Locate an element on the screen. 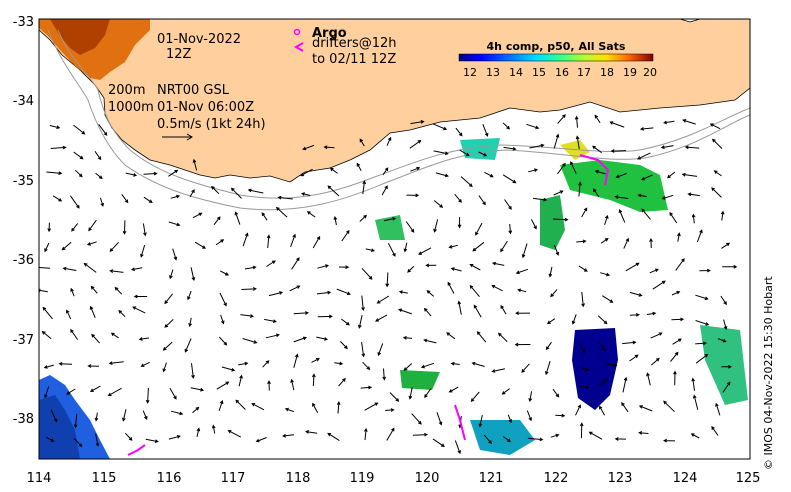  sst-patch-southwest-dark is located at coordinates (59, 427).